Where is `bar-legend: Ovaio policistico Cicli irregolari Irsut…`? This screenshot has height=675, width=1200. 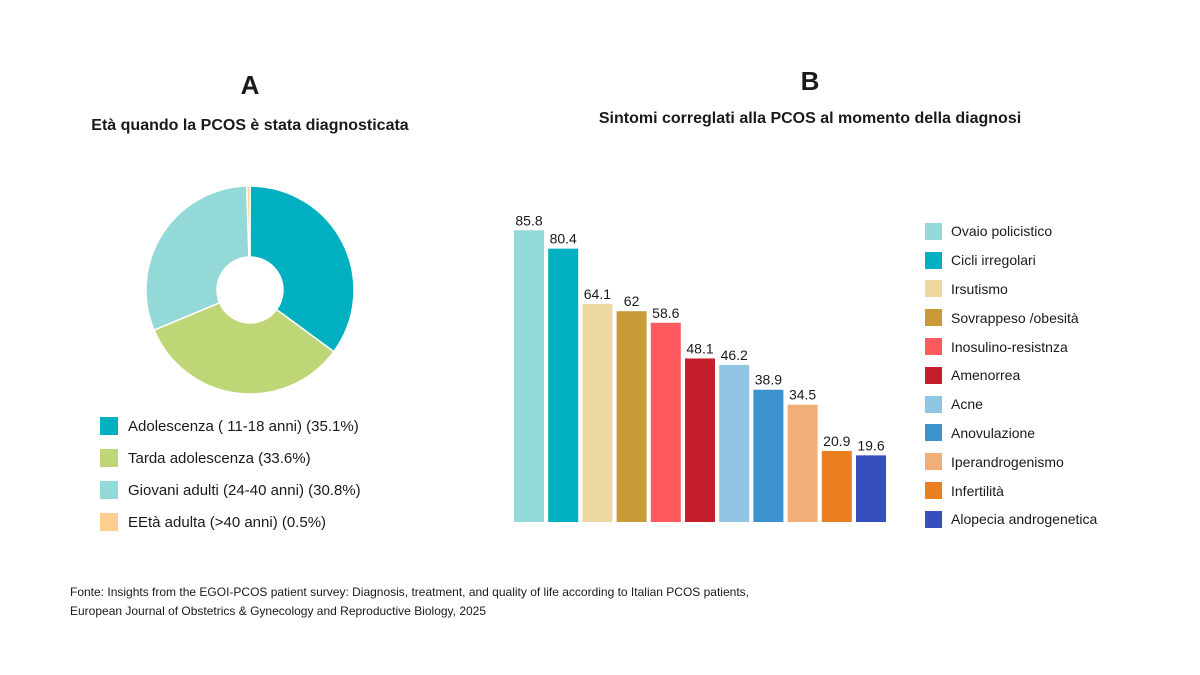 bar-legend: Ovaio policistico Cicli irregolari Irsut… is located at coordinates (1011, 375).